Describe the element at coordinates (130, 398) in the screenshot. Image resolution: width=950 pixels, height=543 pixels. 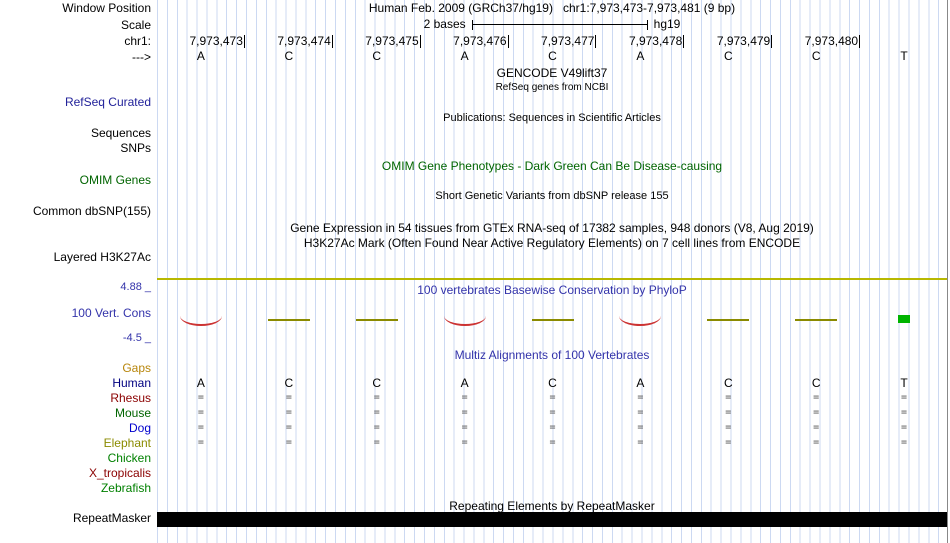
I see `track-label-rhesus: Rhesus` at that location.